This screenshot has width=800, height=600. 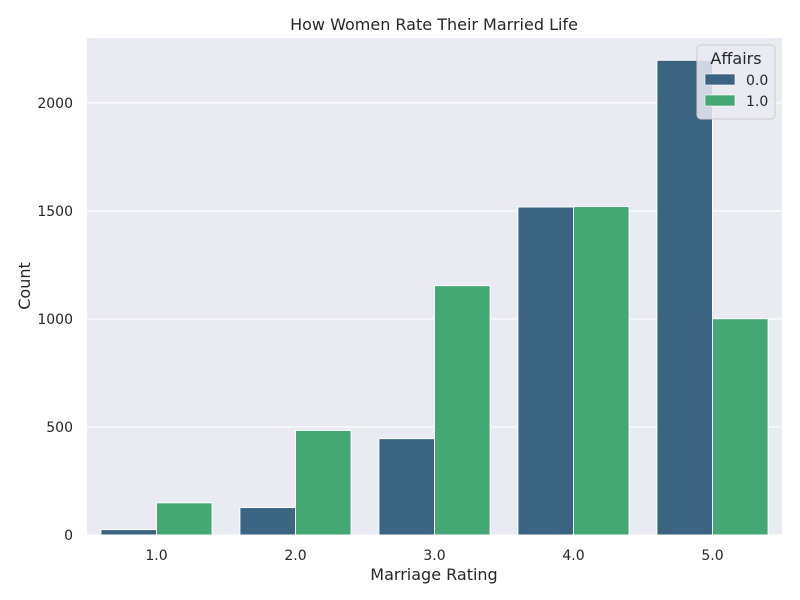 I want to click on legend-label: 1.0, so click(x=757, y=102).